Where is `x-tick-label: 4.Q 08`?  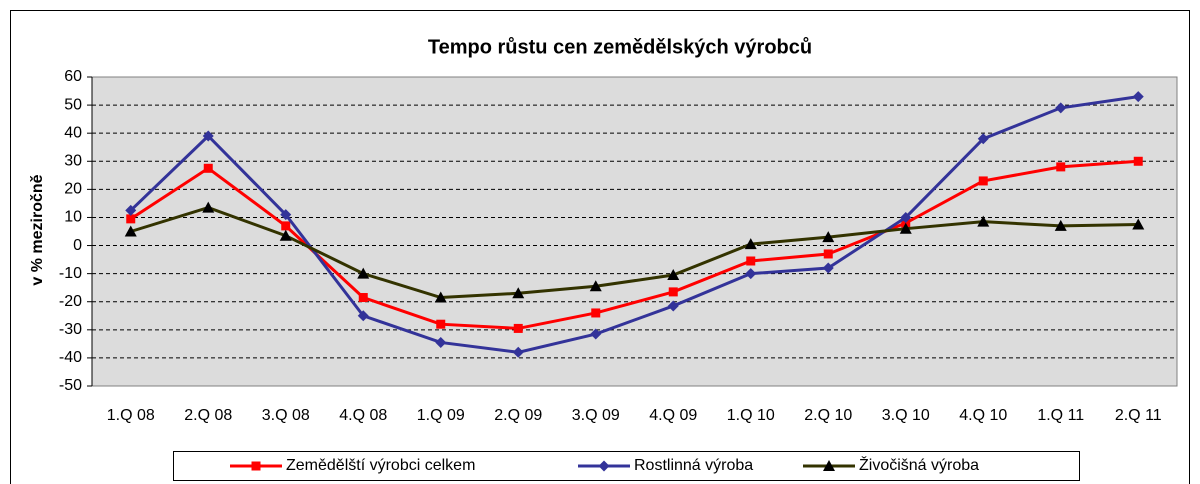
x-tick-label: 4.Q 08 is located at coordinates (363, 415).